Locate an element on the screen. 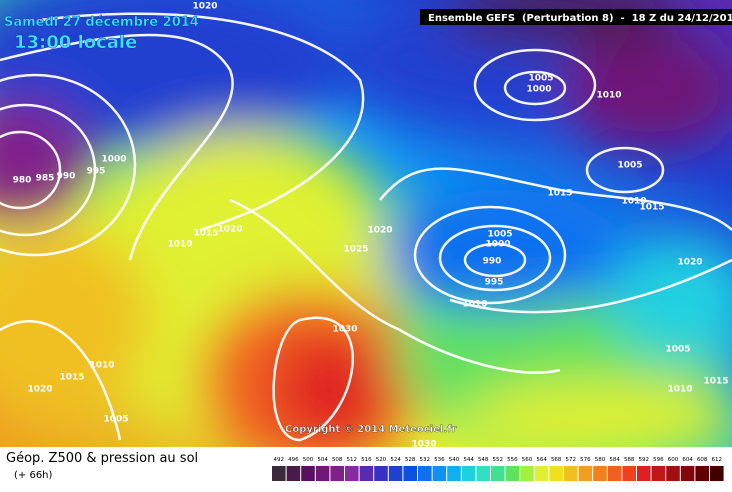 This screenshot has height=492, width=732. scale-label: 556 is located at coordinates (512, 460).